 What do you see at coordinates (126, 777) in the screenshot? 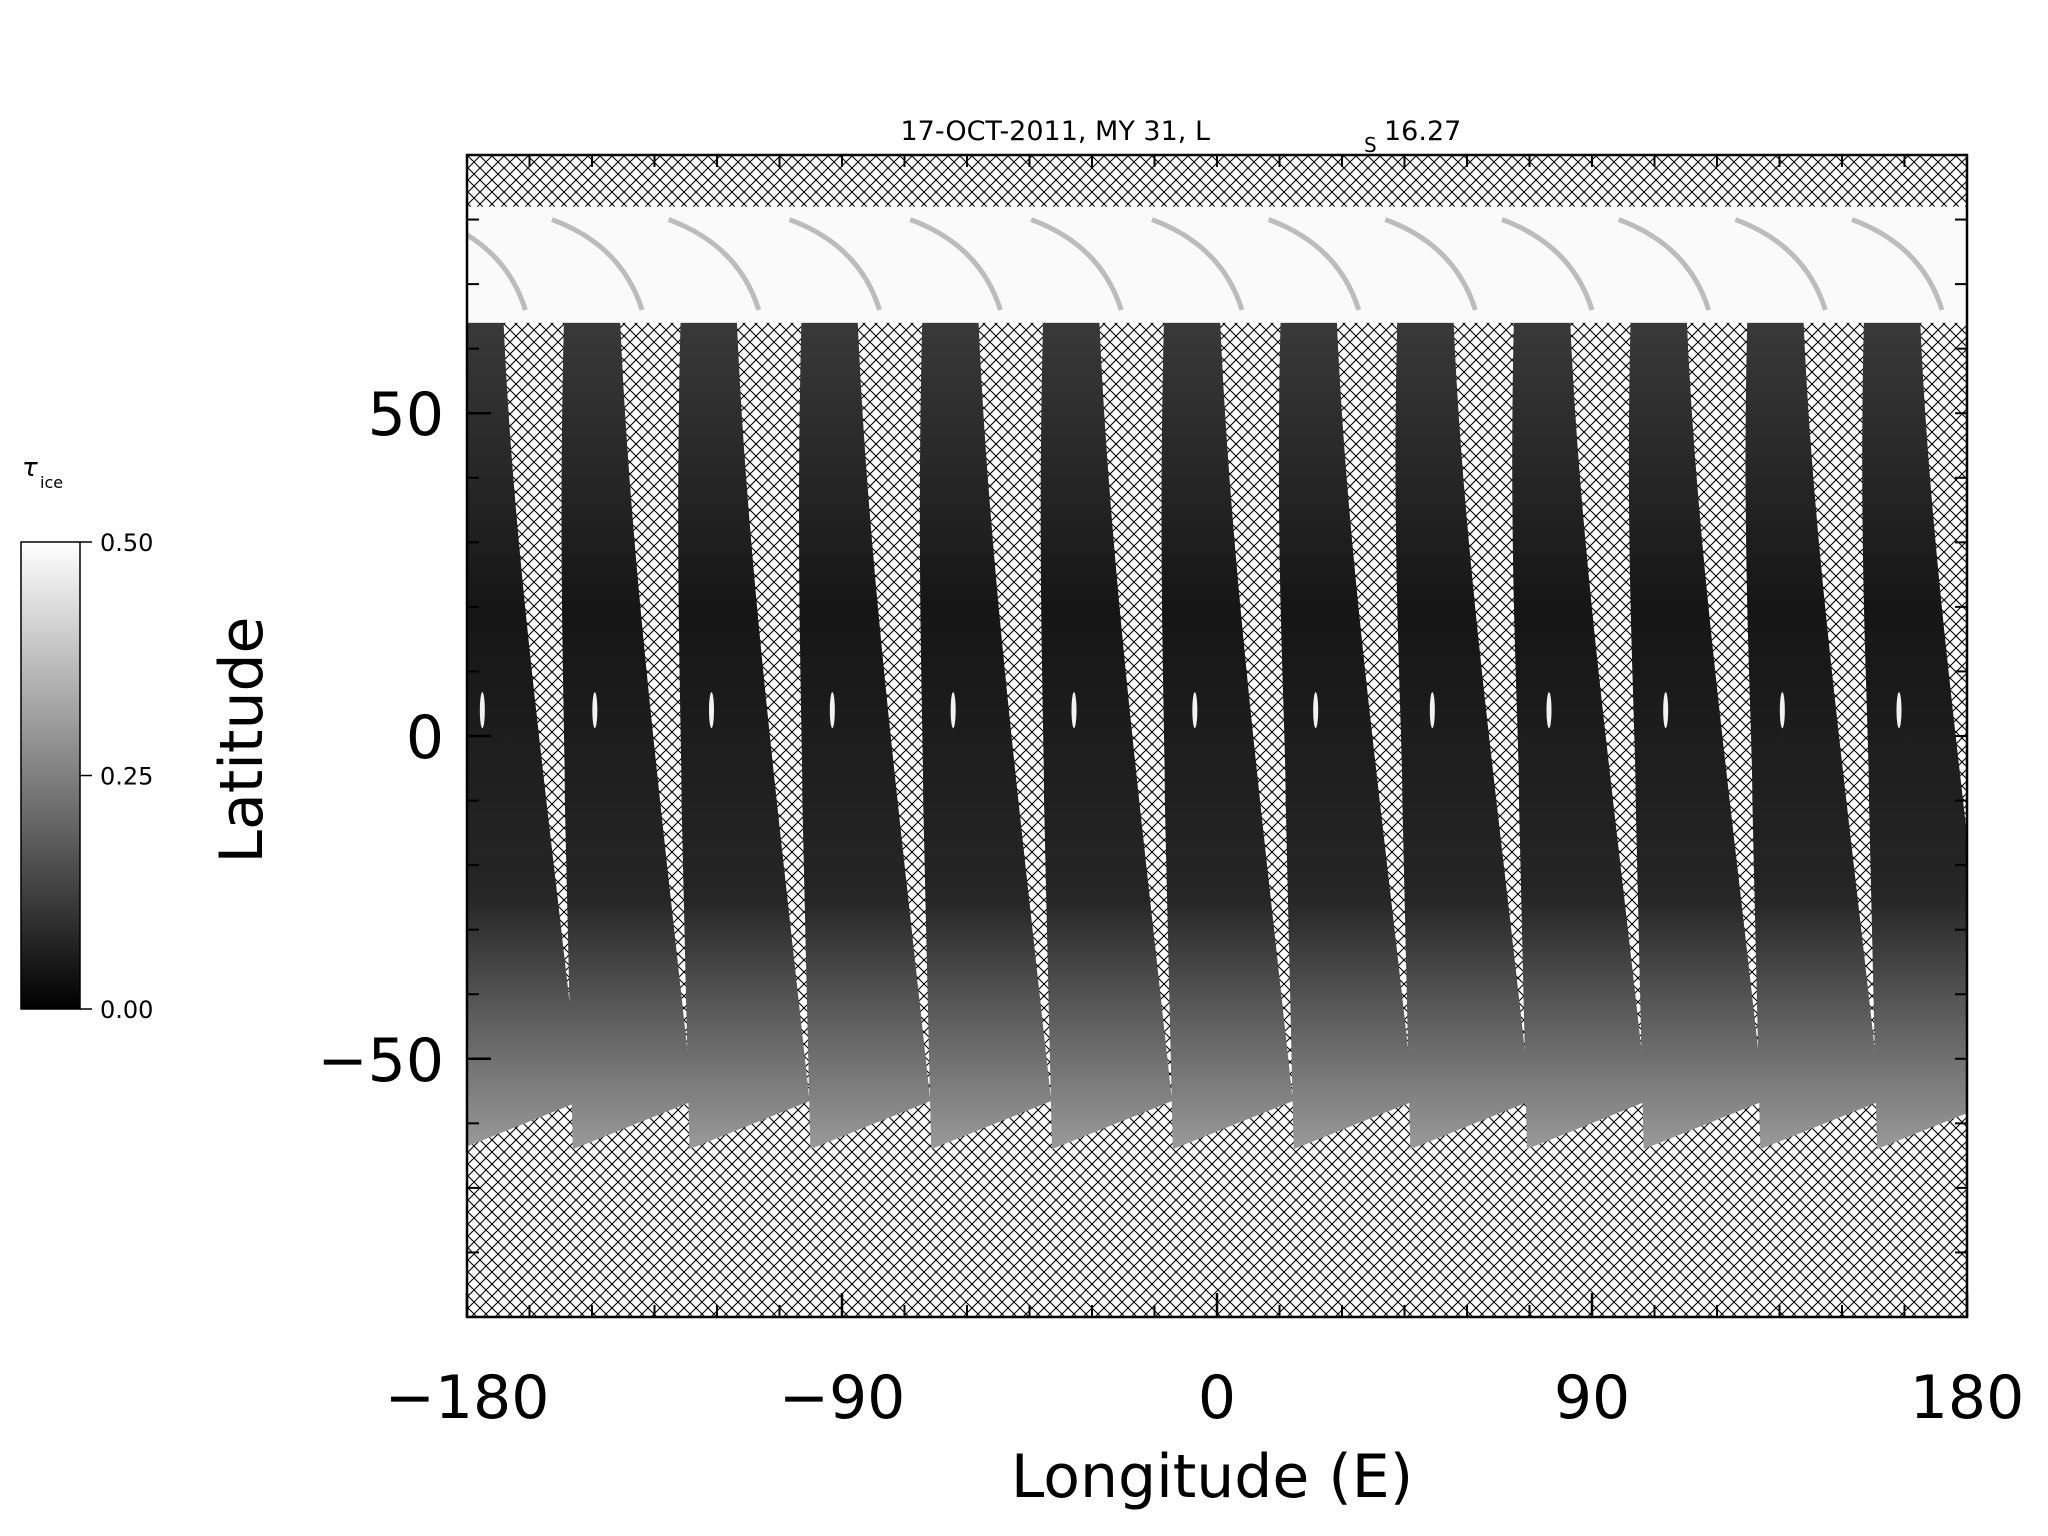
I see `colorbar-tick-label: 0.25` at bounding box center [126, 777].